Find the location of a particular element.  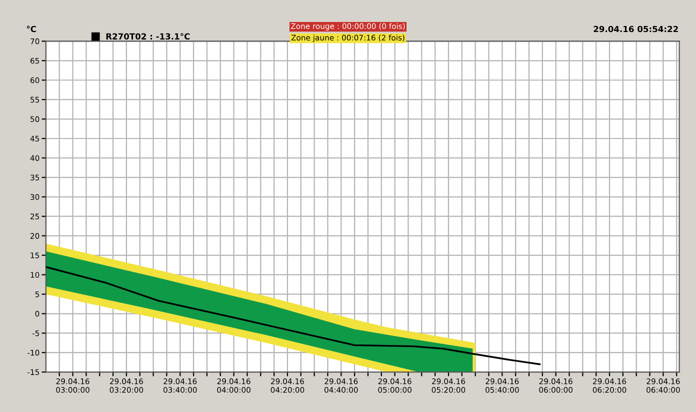

y-axis-title: °C is located at coordinates (31, 29).